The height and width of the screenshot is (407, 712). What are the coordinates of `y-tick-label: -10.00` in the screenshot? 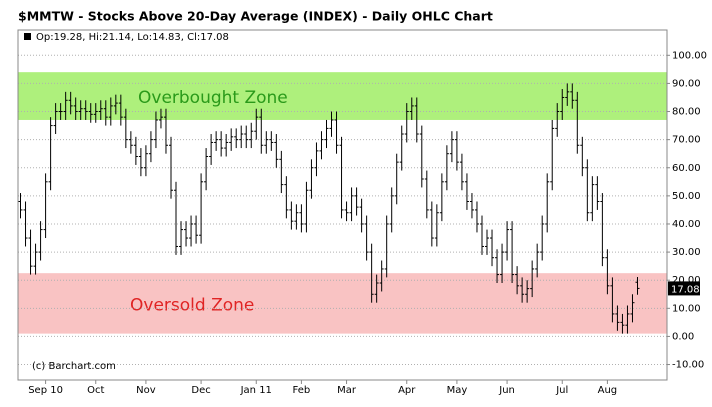 It's located at (688, 365).